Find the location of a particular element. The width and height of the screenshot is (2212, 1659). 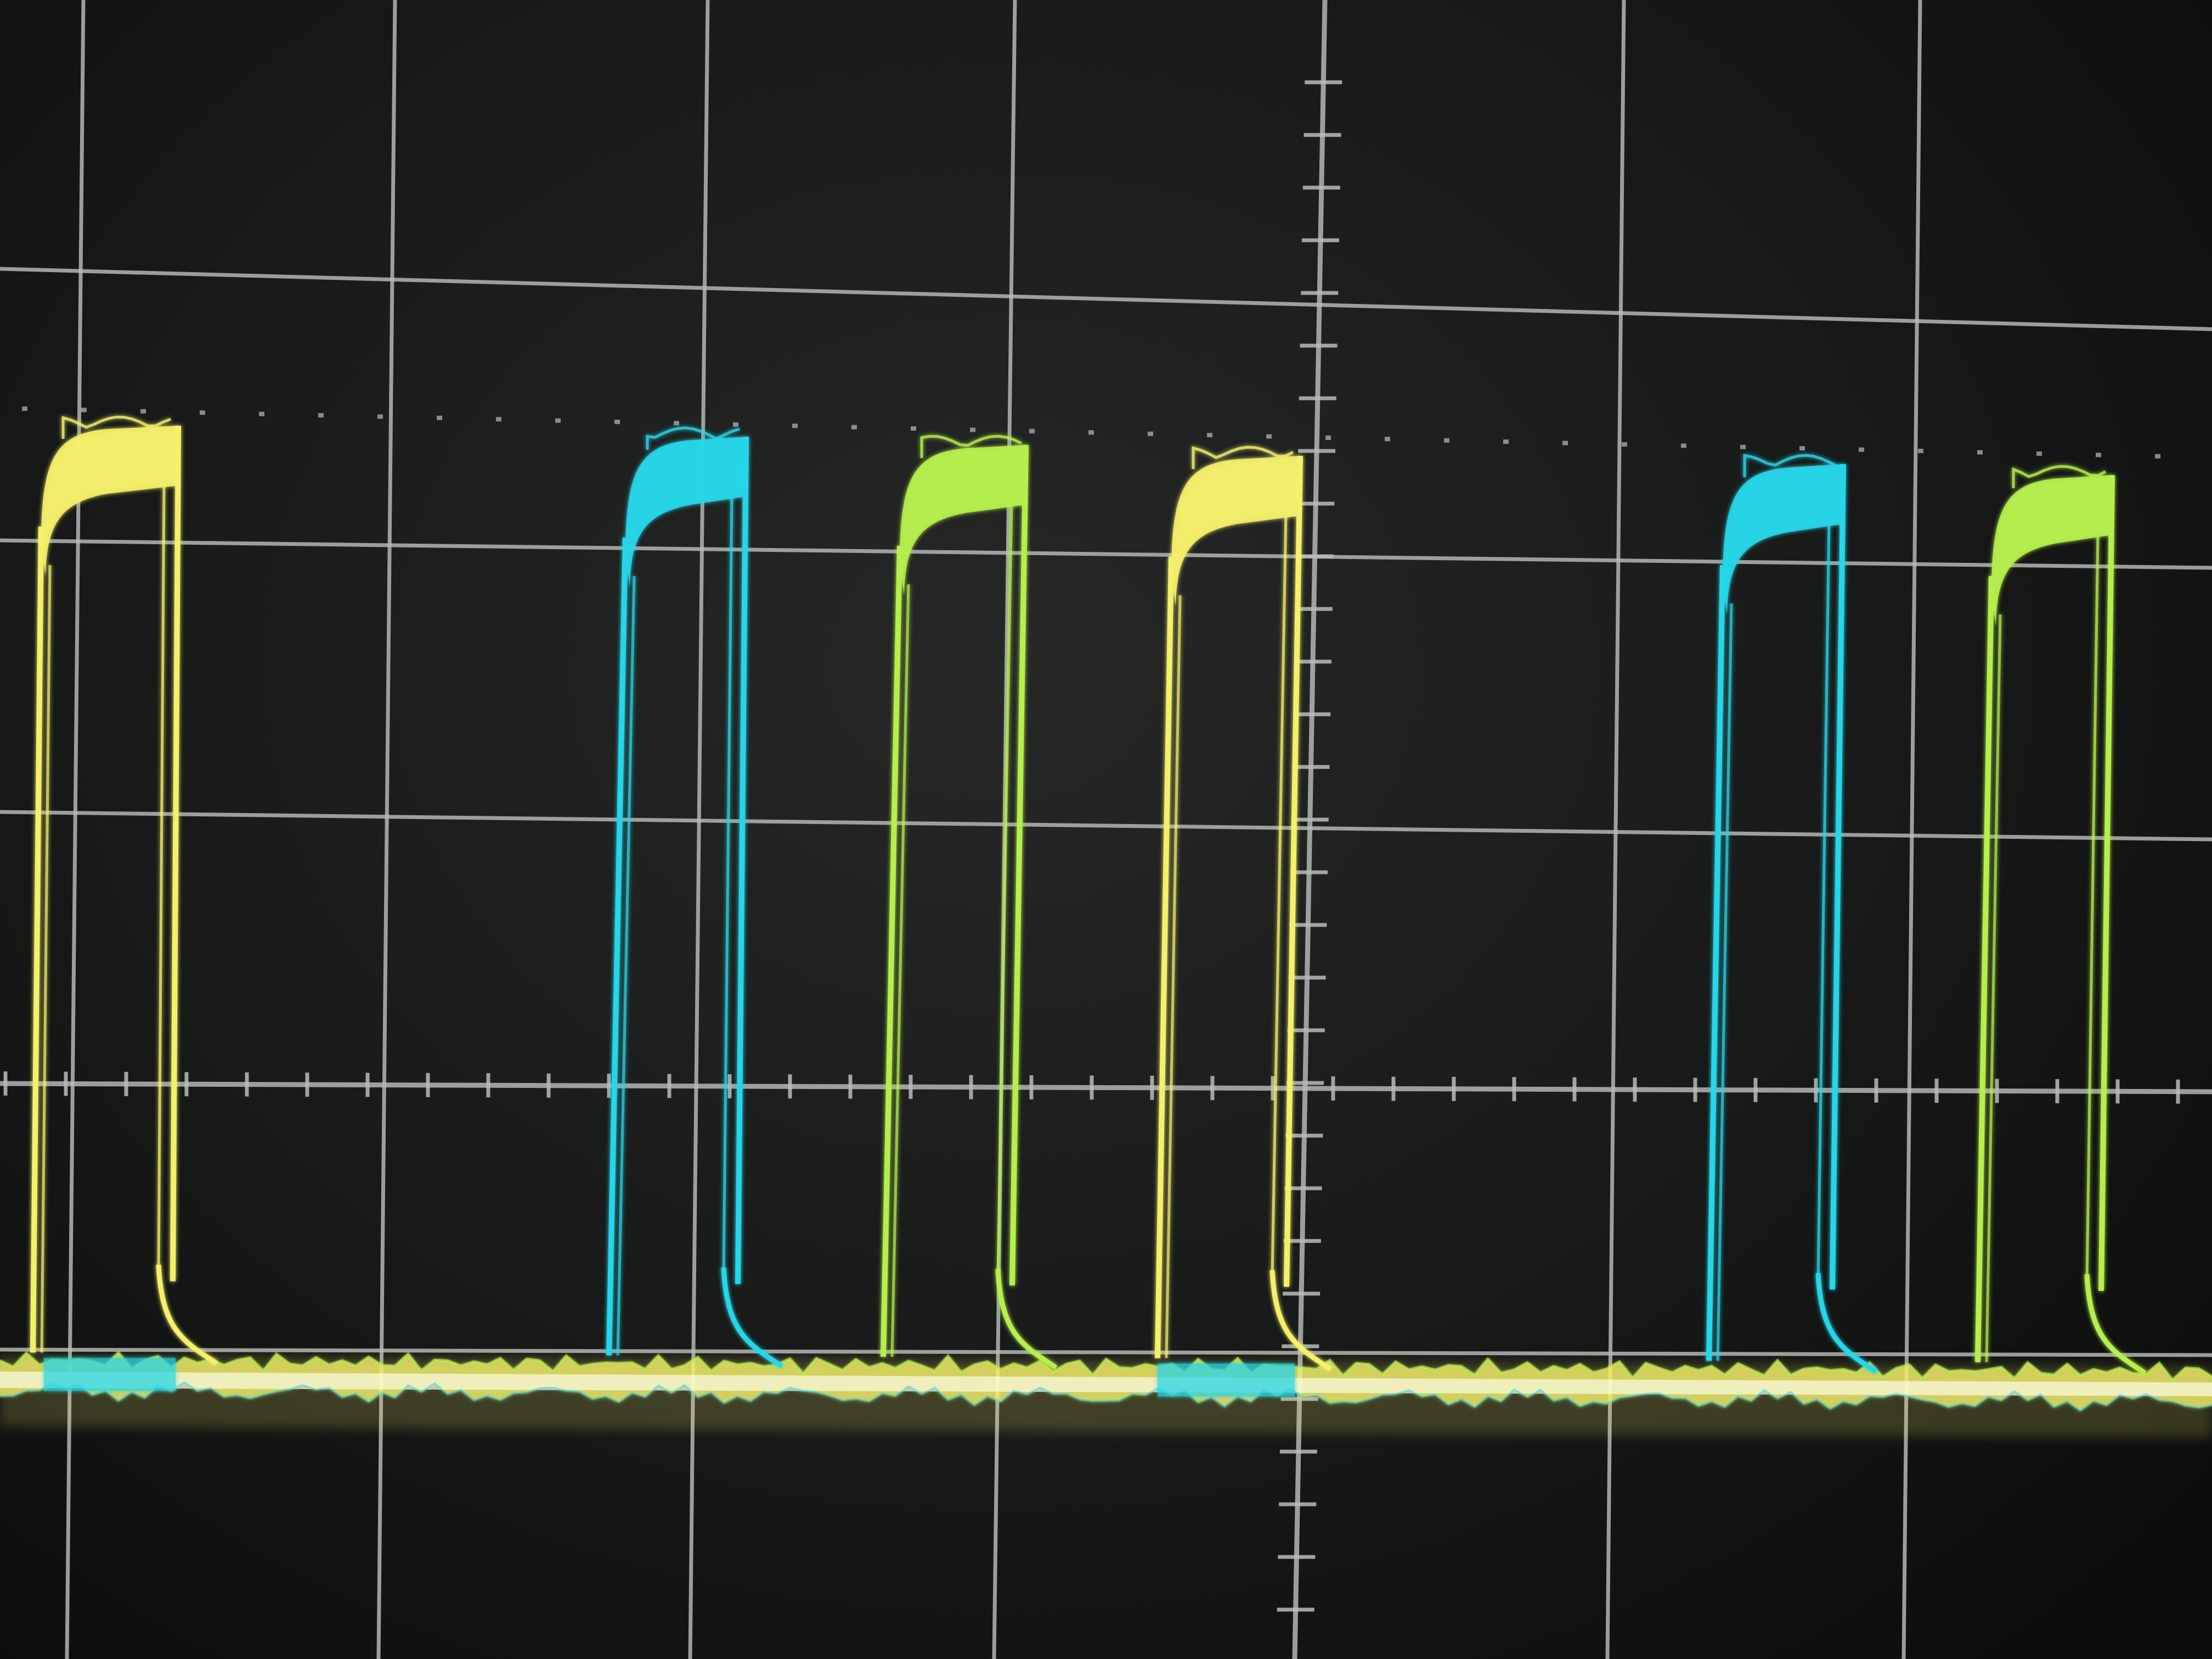

baseline-core is located at coordinates (1106, 1384).